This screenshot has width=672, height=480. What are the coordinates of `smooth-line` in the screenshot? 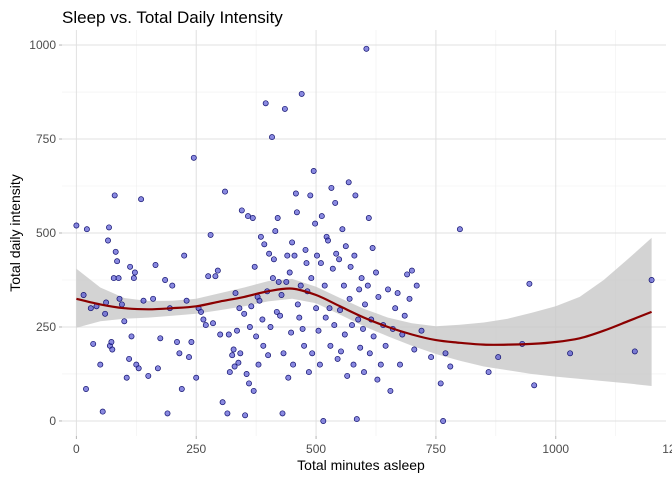 It's located at (364, 316).